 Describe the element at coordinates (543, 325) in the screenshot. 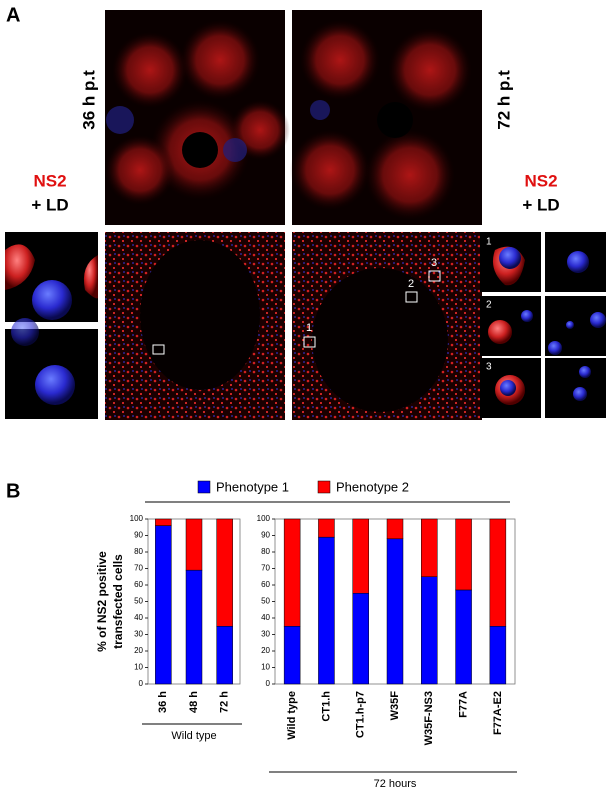

I see `micrograph-grid: 1 2 3` at that location.